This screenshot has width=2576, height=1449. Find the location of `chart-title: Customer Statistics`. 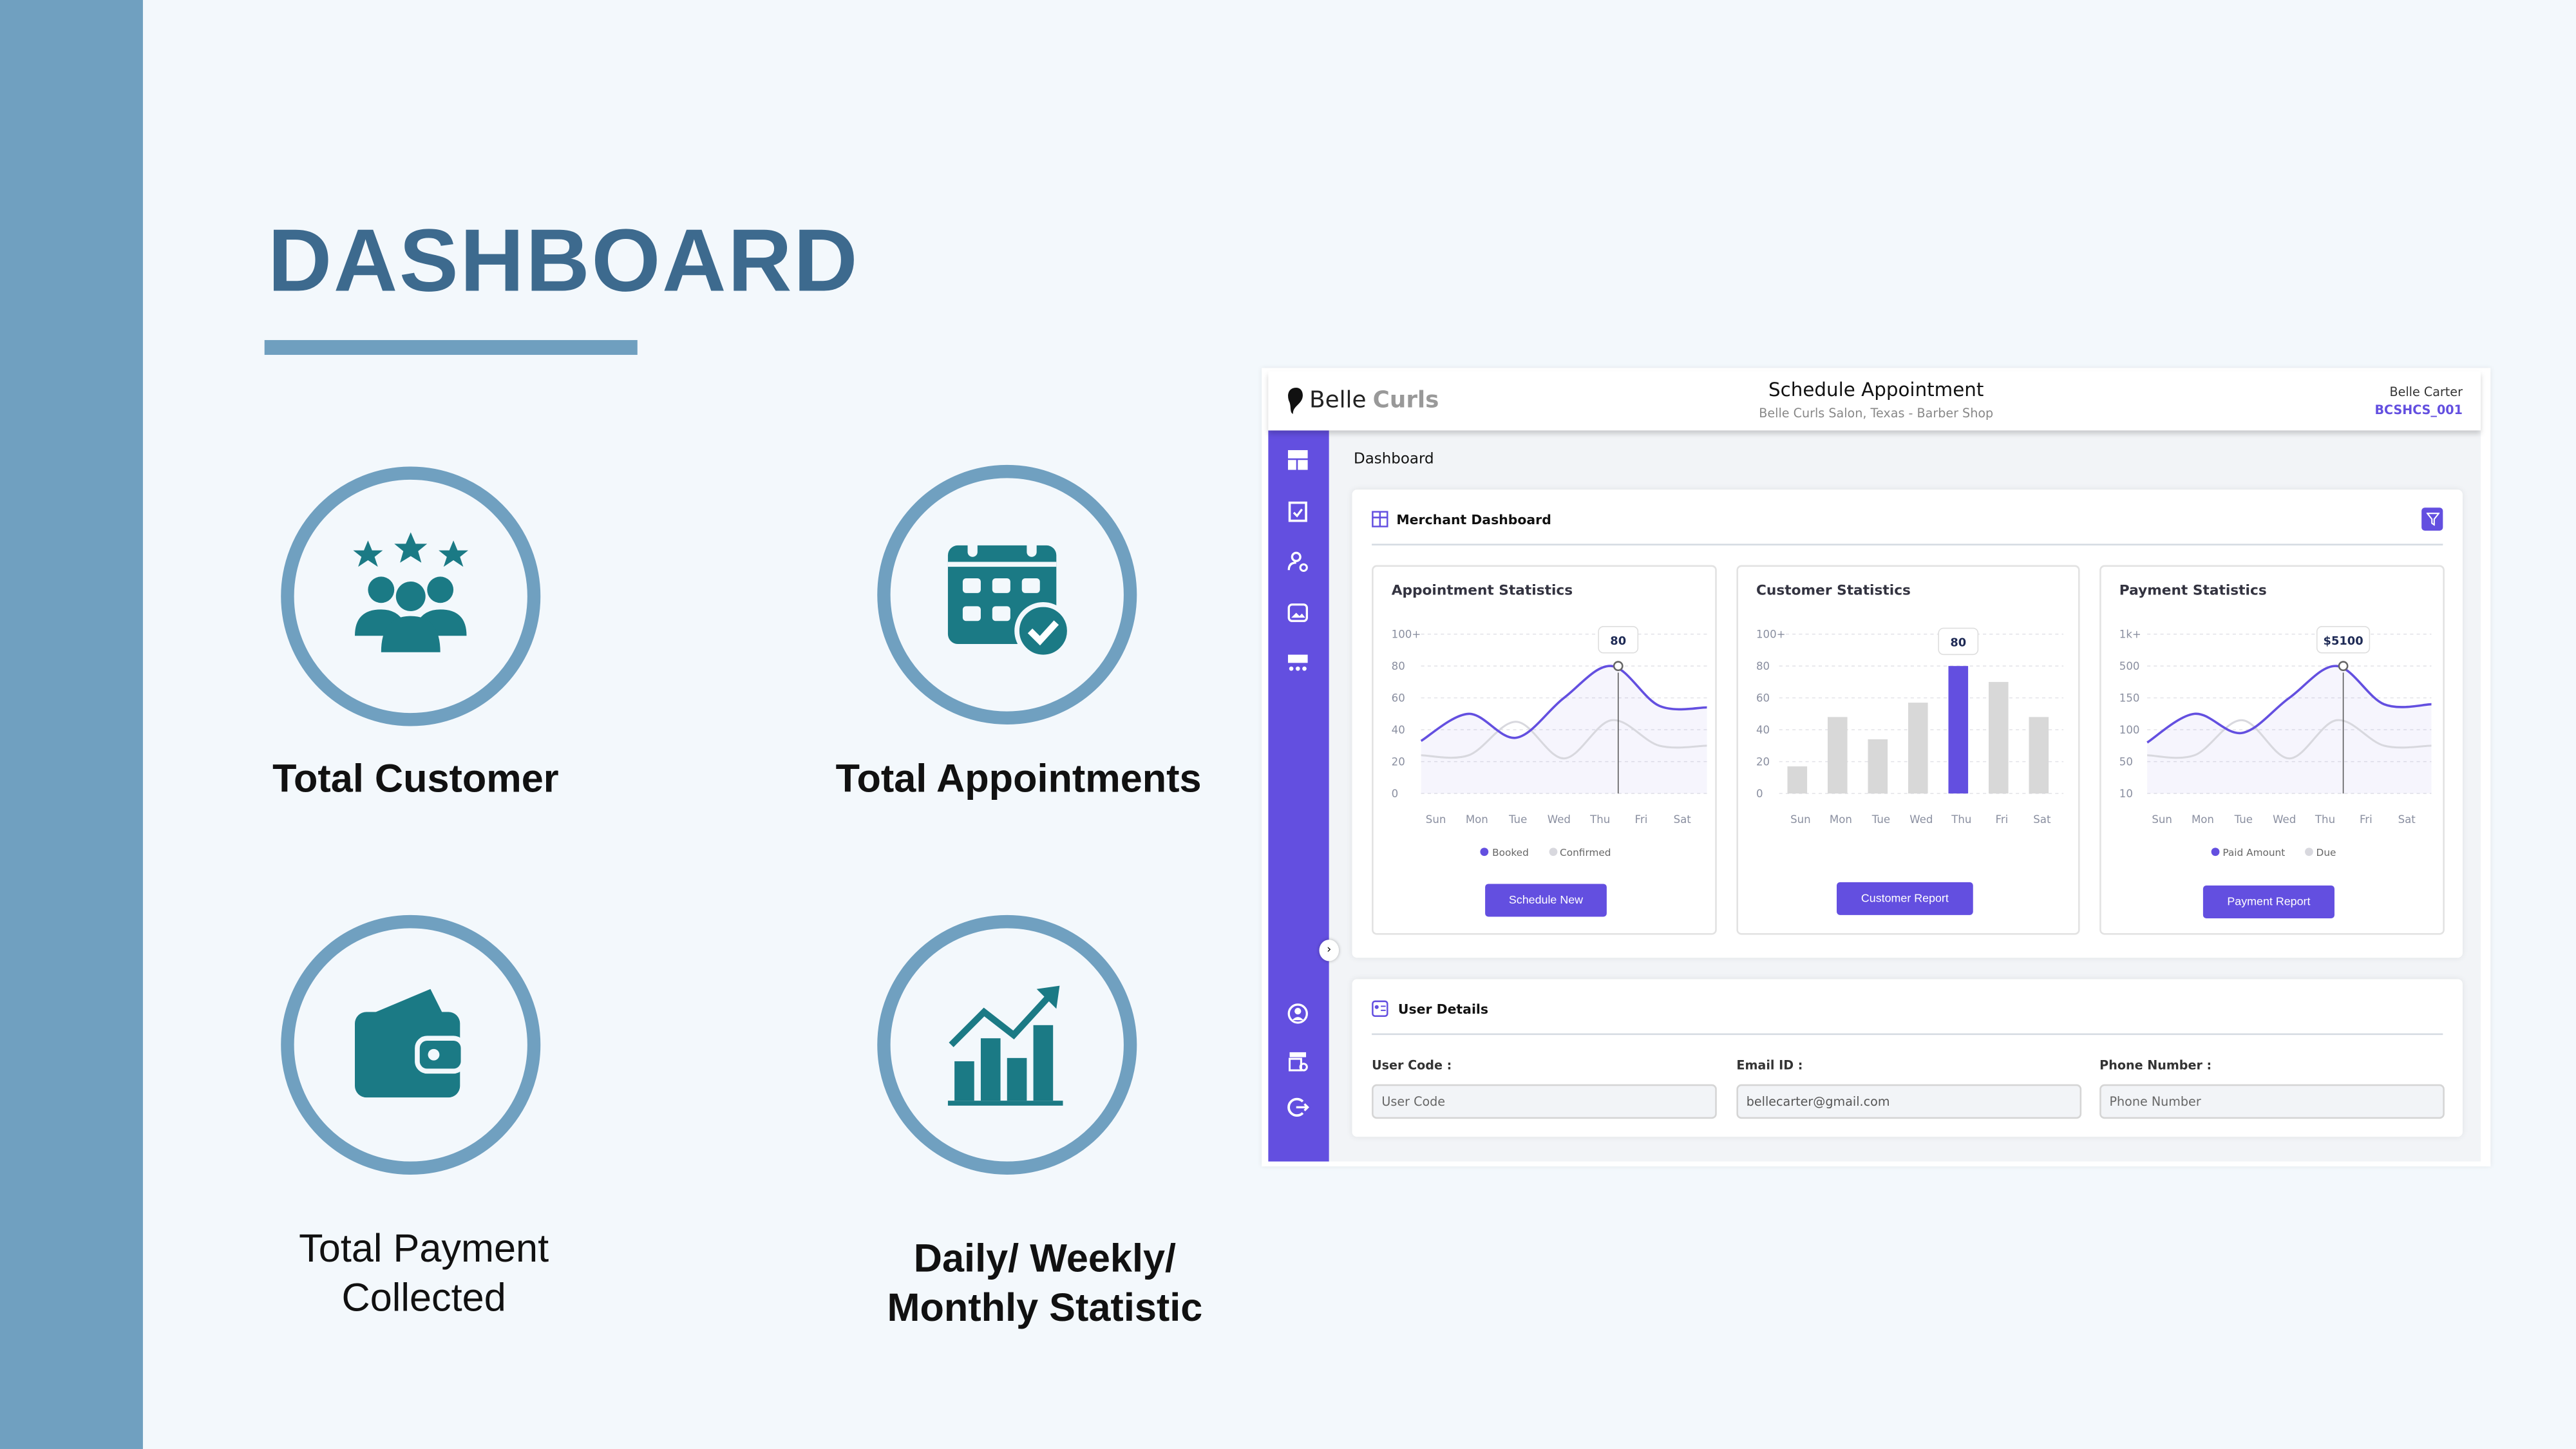

chart-title: Customer Statistics is located at coordinates (1834, 591).